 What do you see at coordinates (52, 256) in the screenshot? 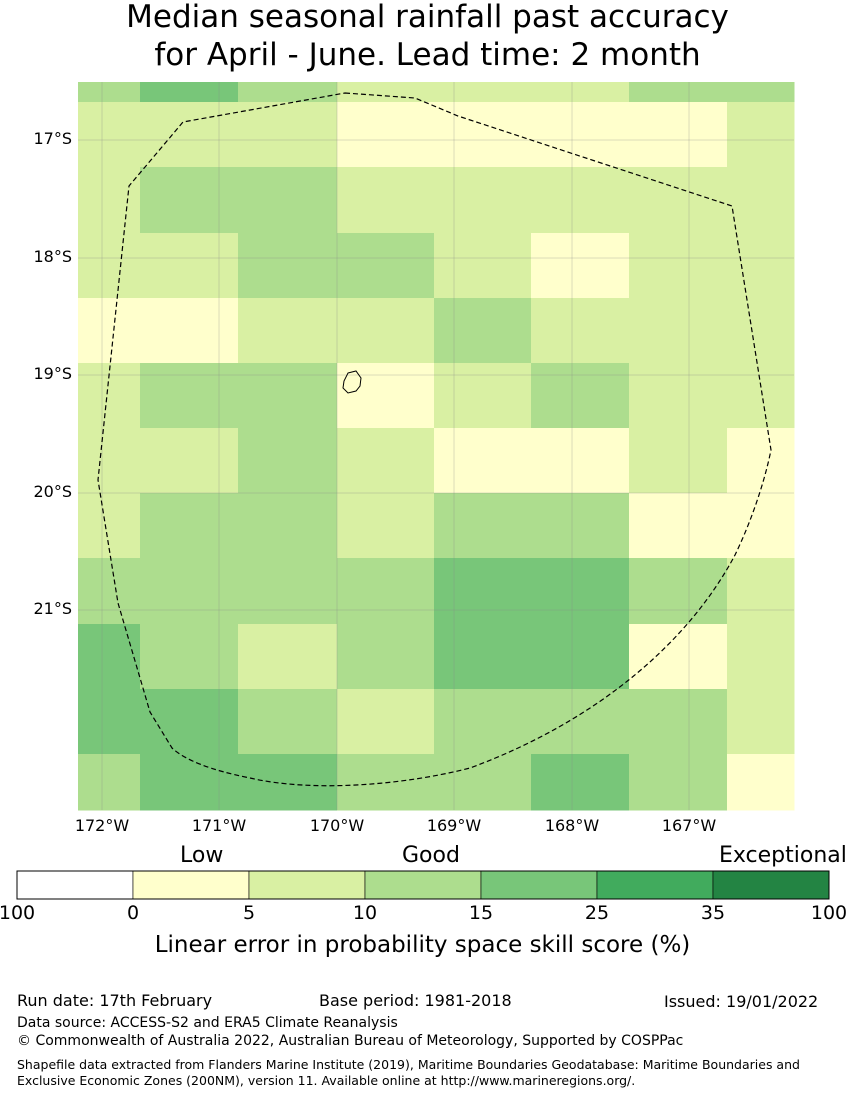
I see `lat-label-18s: 18°S` at bounding box center [52, 256].